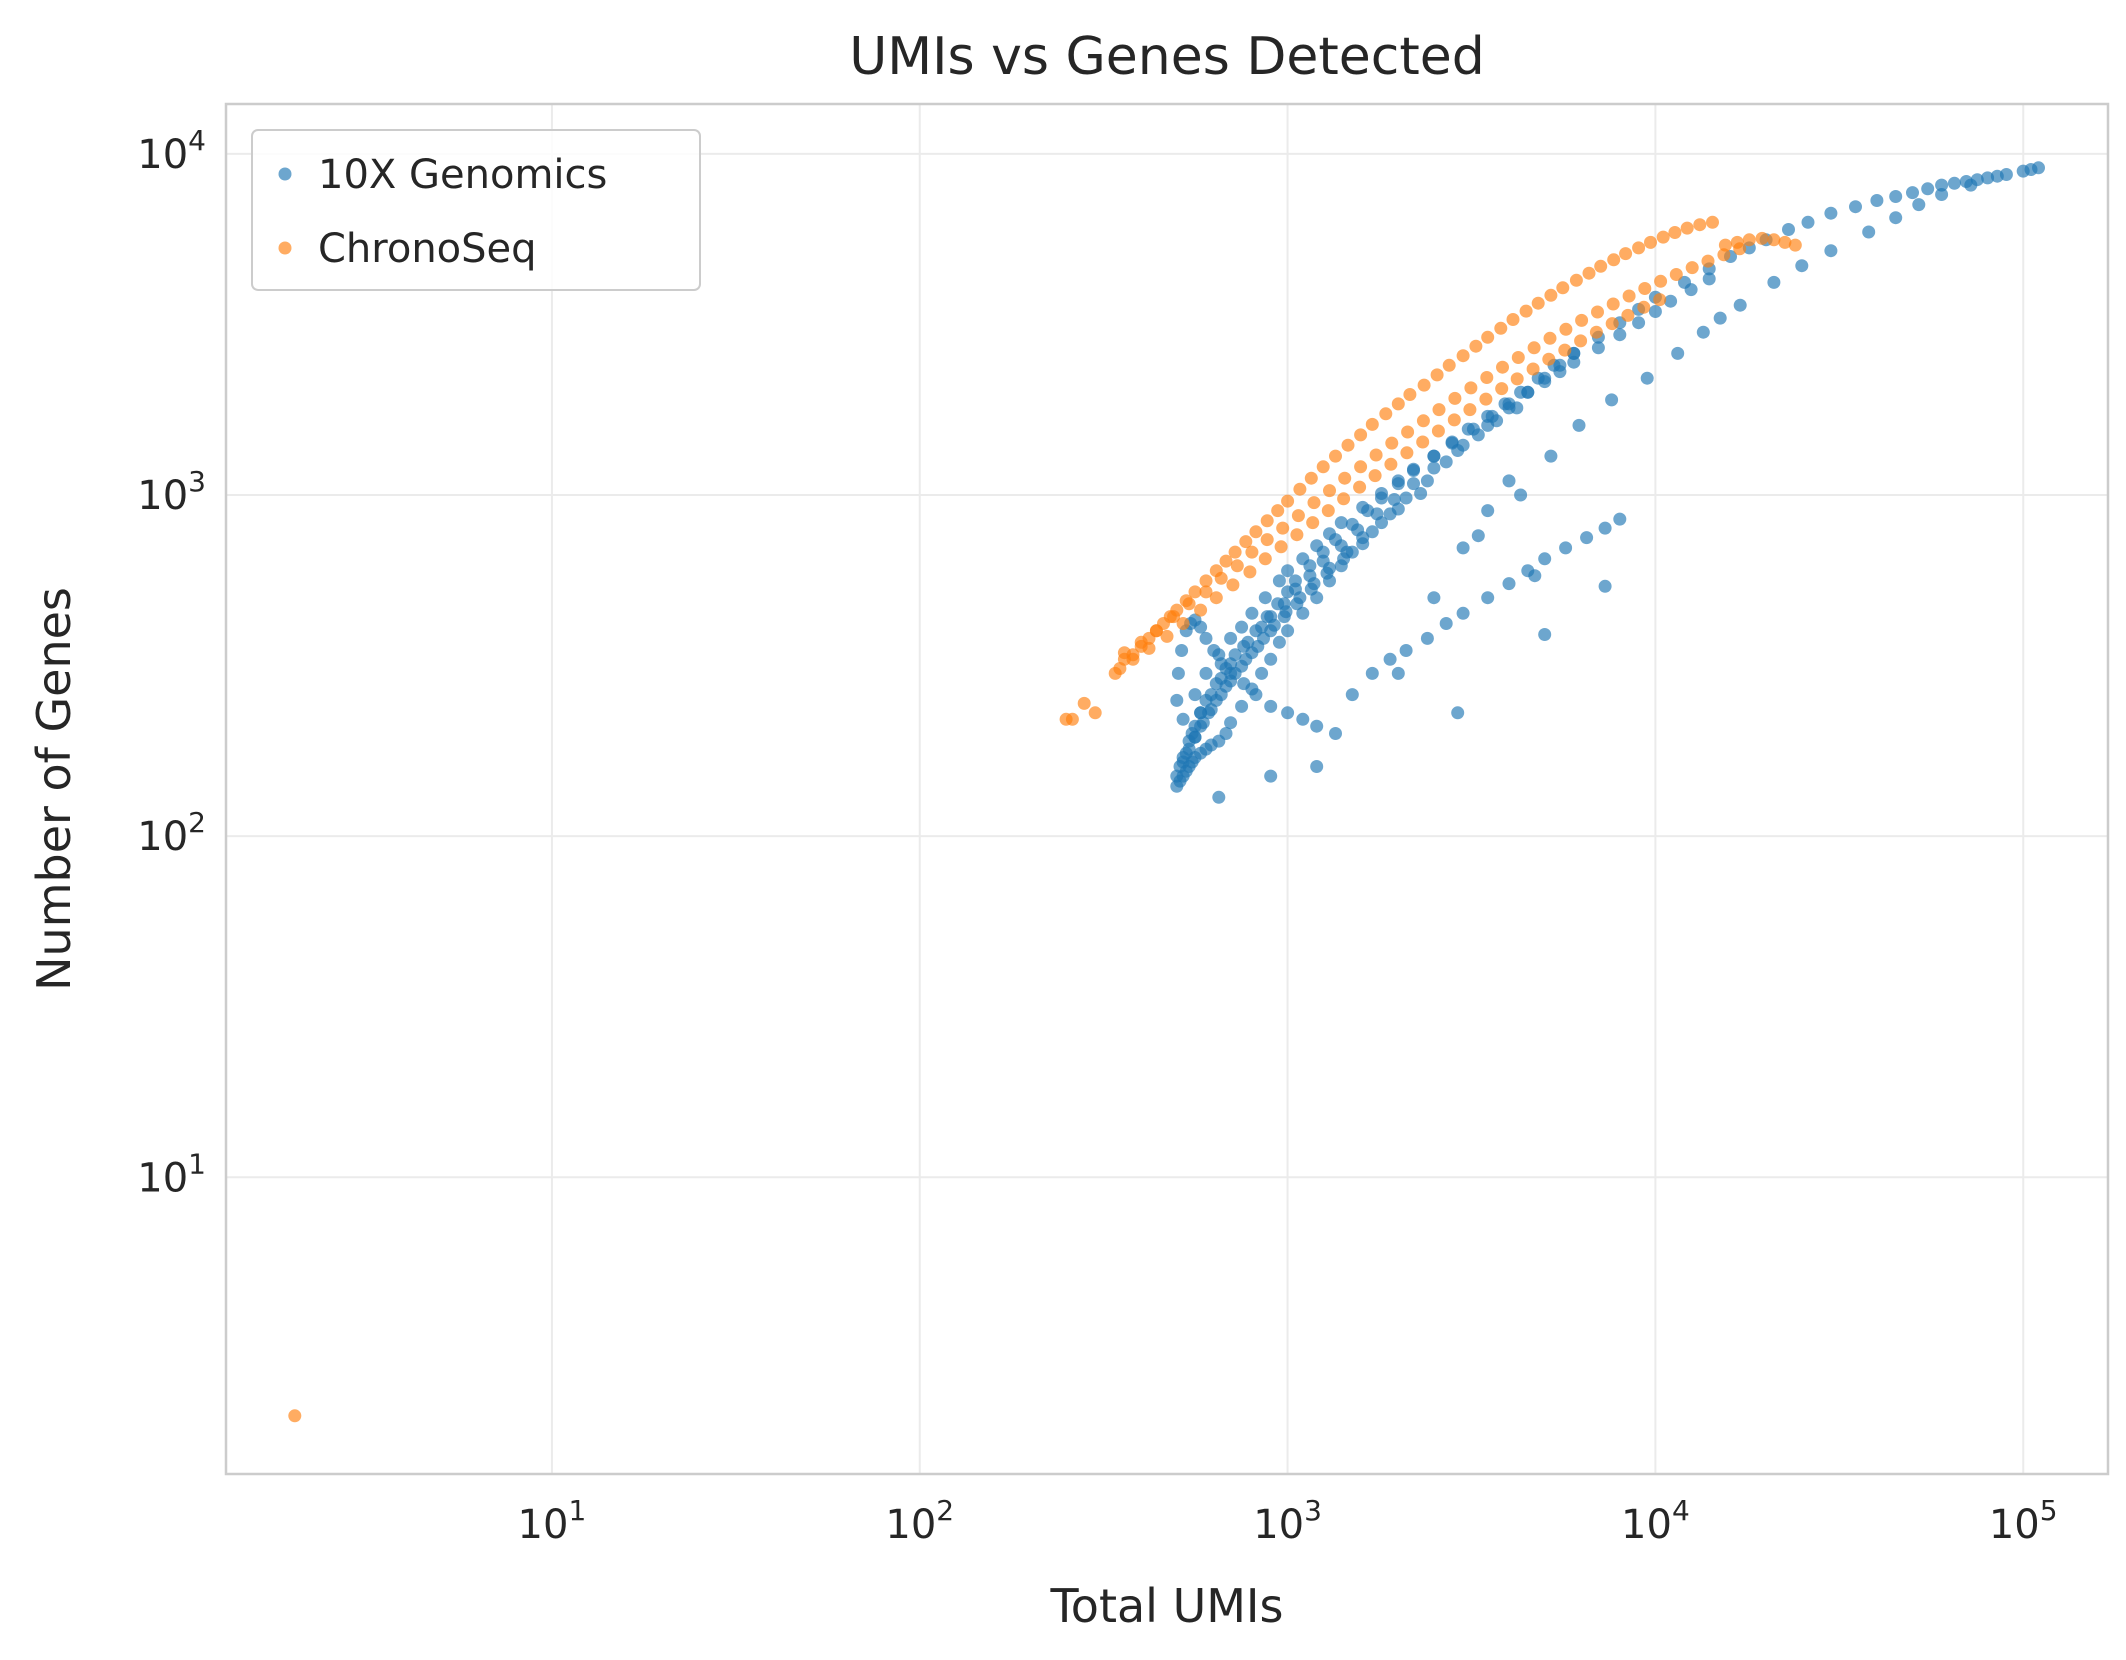  I want to click on x-tick-label: 101, so click(552, 1521).